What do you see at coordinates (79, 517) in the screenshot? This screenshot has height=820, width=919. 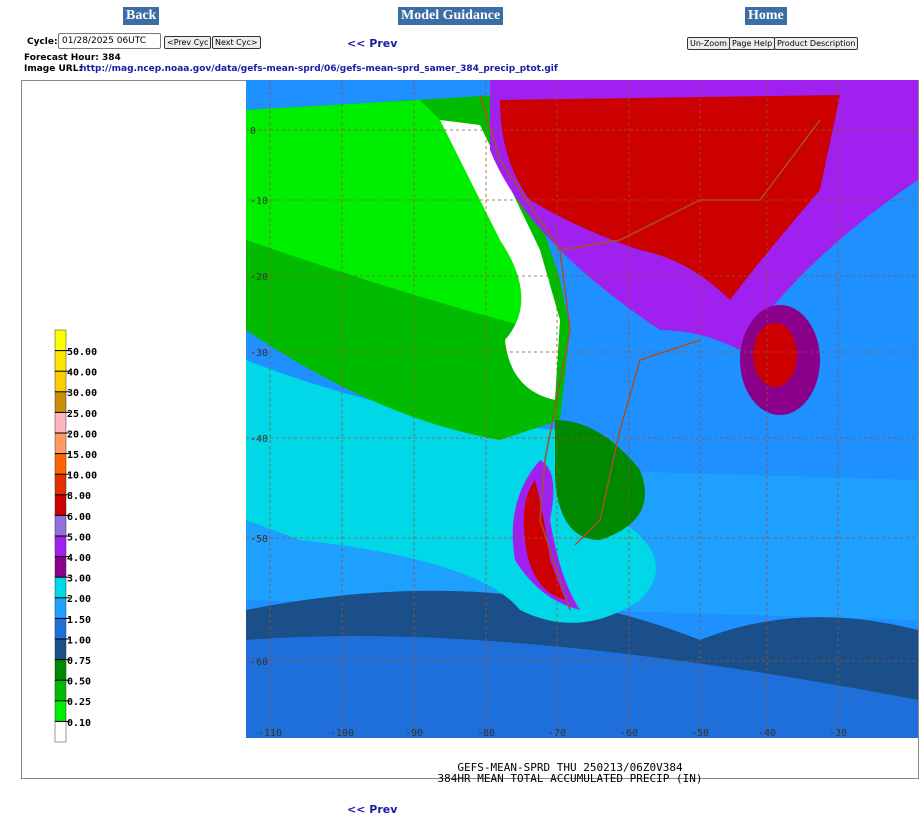 I see `legend-label: 6.00` at bounding box center [79, 517].